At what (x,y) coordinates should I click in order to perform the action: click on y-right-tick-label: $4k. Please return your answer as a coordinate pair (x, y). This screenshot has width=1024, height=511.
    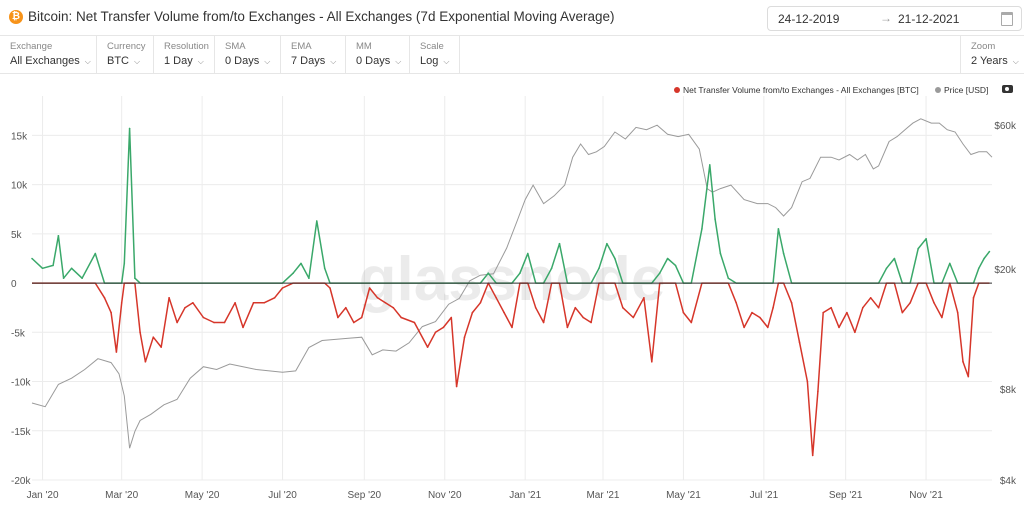
    Looking at the image, I should click on (1008, 481).